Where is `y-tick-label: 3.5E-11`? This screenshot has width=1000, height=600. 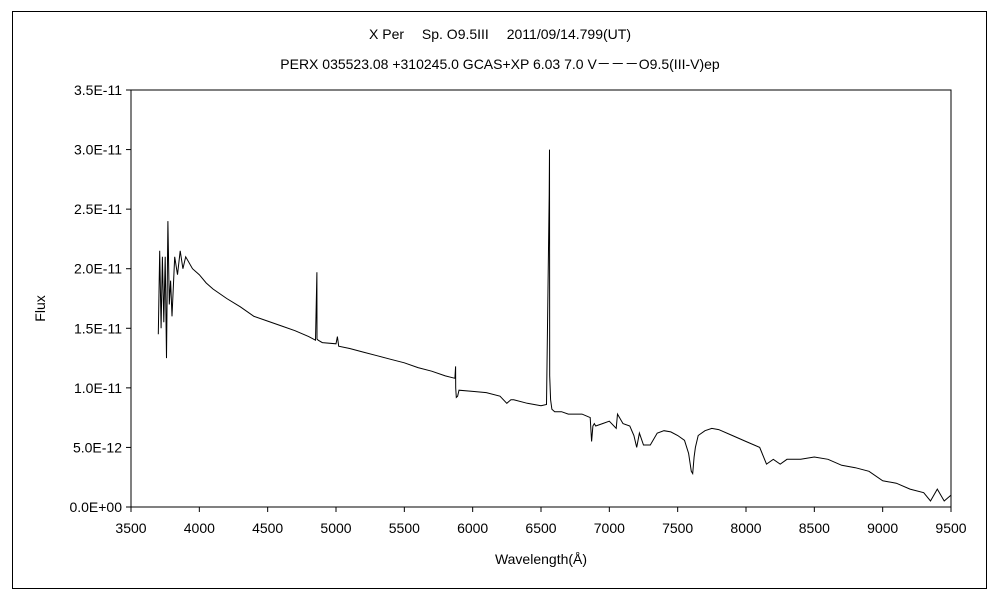 y-tick-label: 3.5E-11 is located at coordinates (98, 90).